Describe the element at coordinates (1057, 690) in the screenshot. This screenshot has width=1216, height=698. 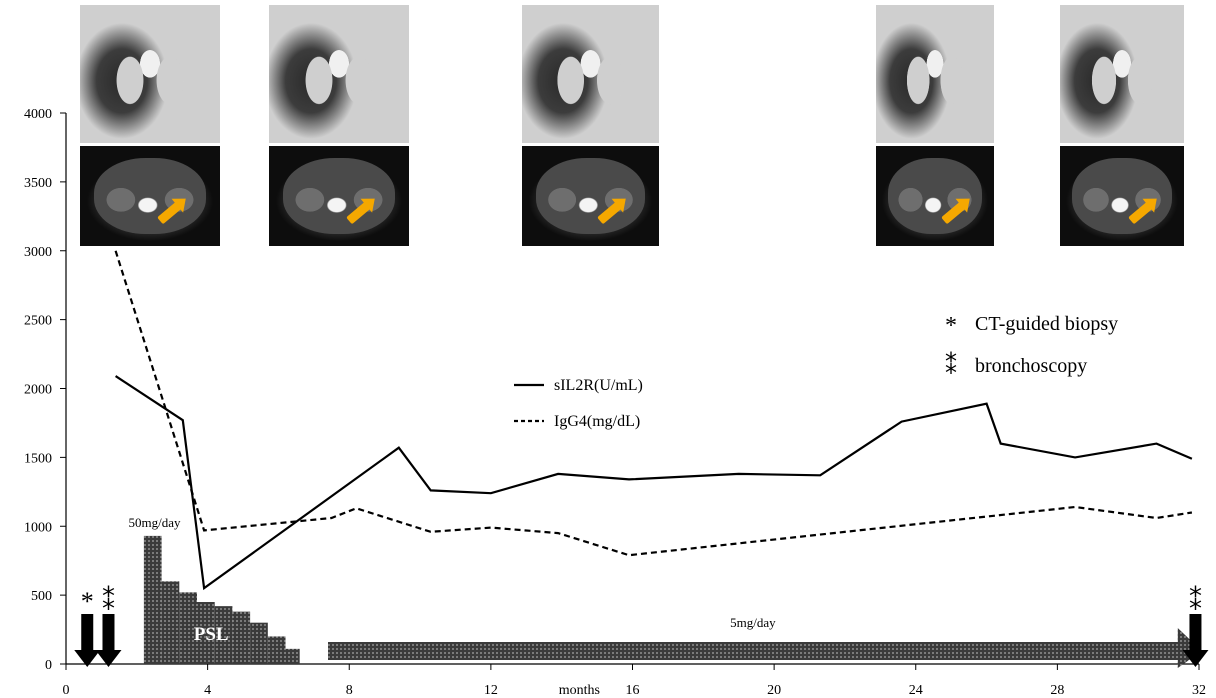
I see `x-tick-label: 28` at that location.